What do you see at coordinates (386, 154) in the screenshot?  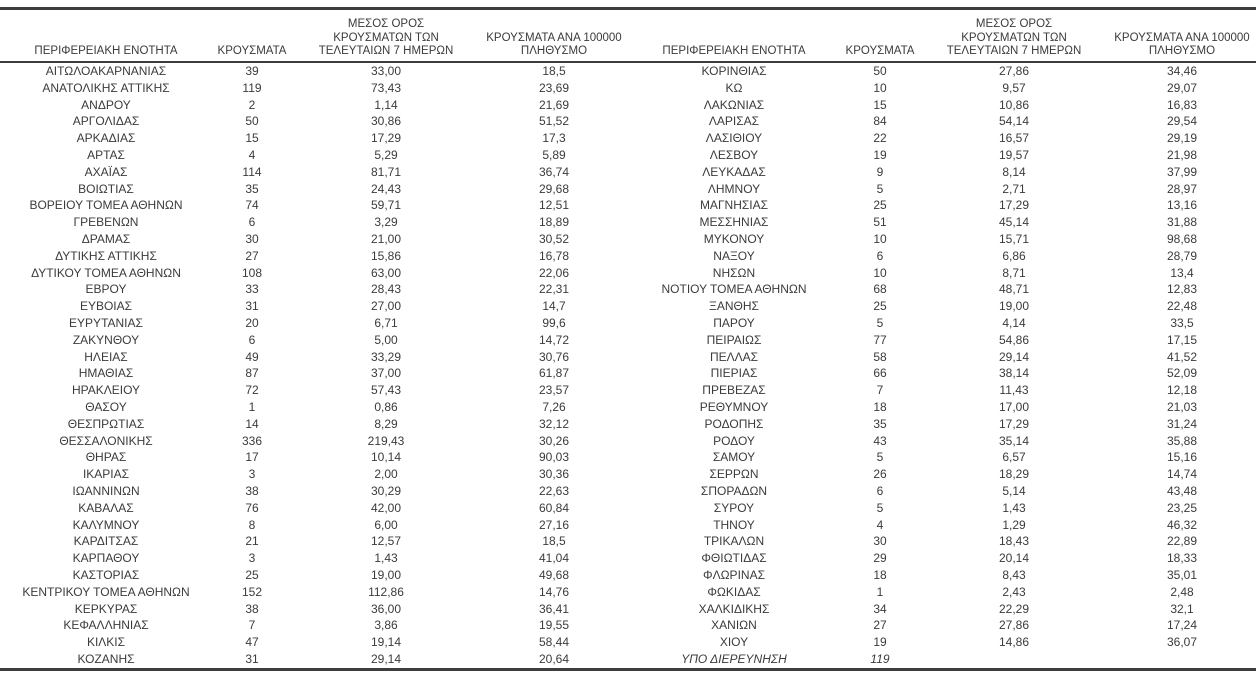 I see `avg7days-cell: 5,29` at bounding box center [386, 154].